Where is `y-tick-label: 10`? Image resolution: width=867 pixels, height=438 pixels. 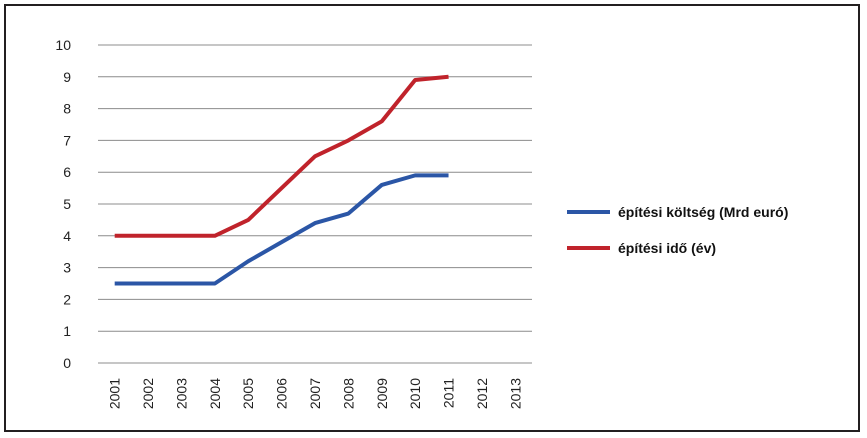
y-tick-label: 10 is located at coordinates (63, 45).